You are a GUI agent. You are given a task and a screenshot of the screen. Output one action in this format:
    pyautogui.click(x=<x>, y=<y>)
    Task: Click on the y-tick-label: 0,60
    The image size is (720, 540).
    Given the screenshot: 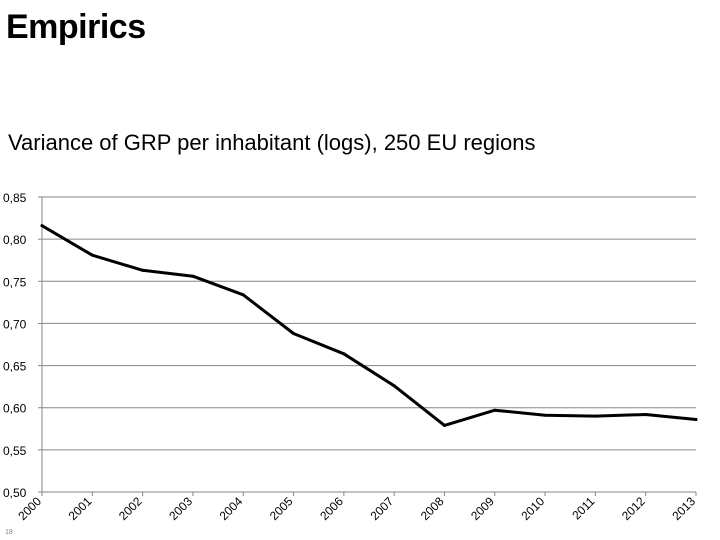 What is the action you would take?
    pyautogui.click(x=15, y=409)
    